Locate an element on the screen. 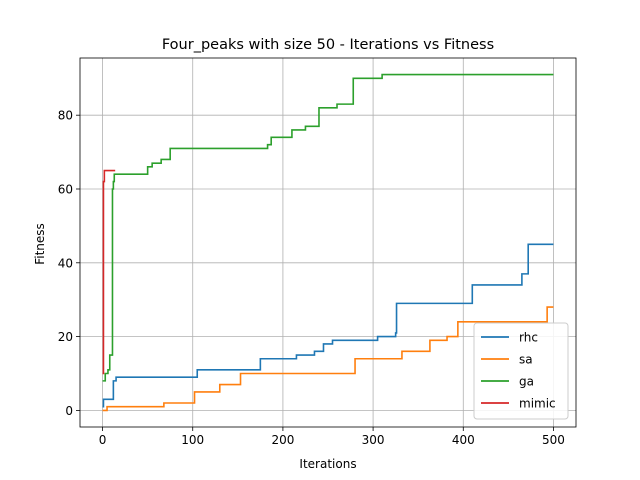  y-axis-label: Fitness is located at coordinates (40, 244).